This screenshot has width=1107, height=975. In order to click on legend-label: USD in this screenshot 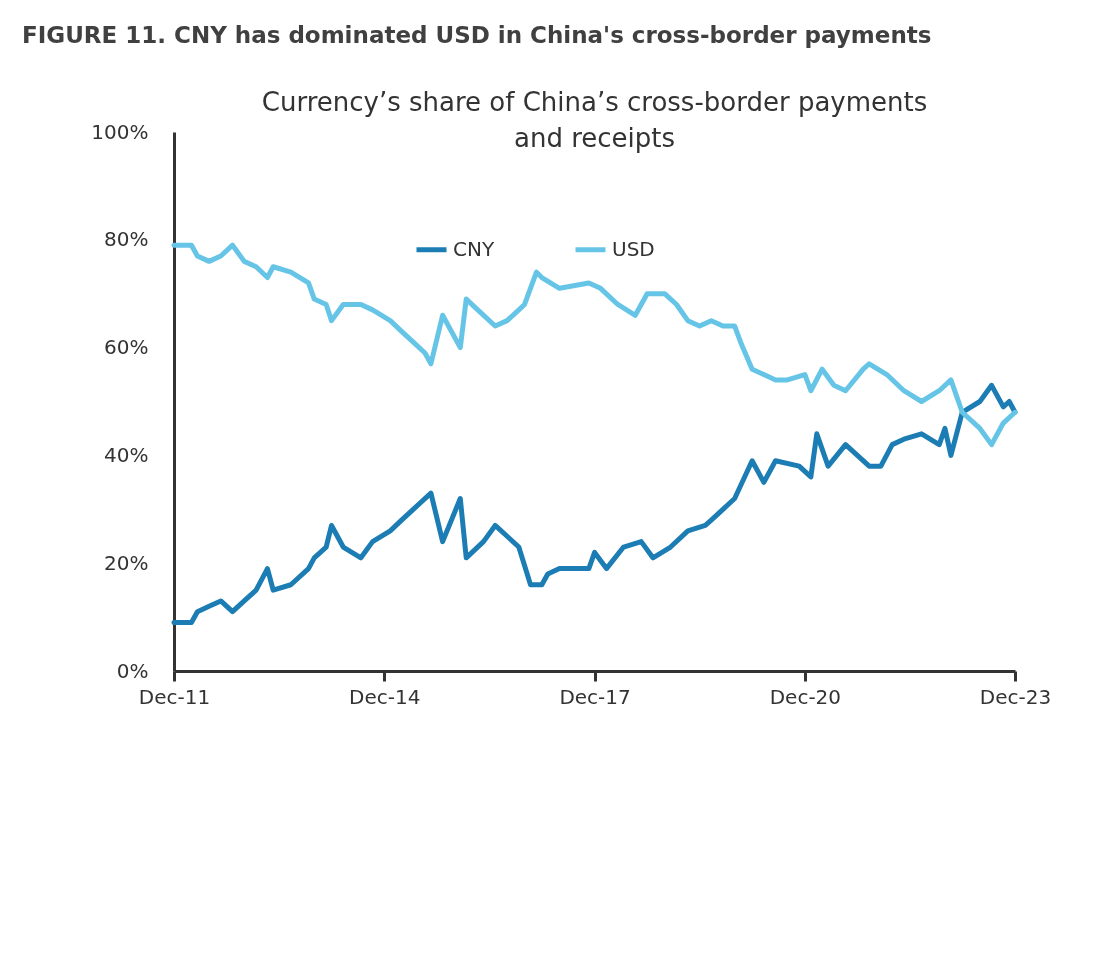, I will do `click(633, 248)`.